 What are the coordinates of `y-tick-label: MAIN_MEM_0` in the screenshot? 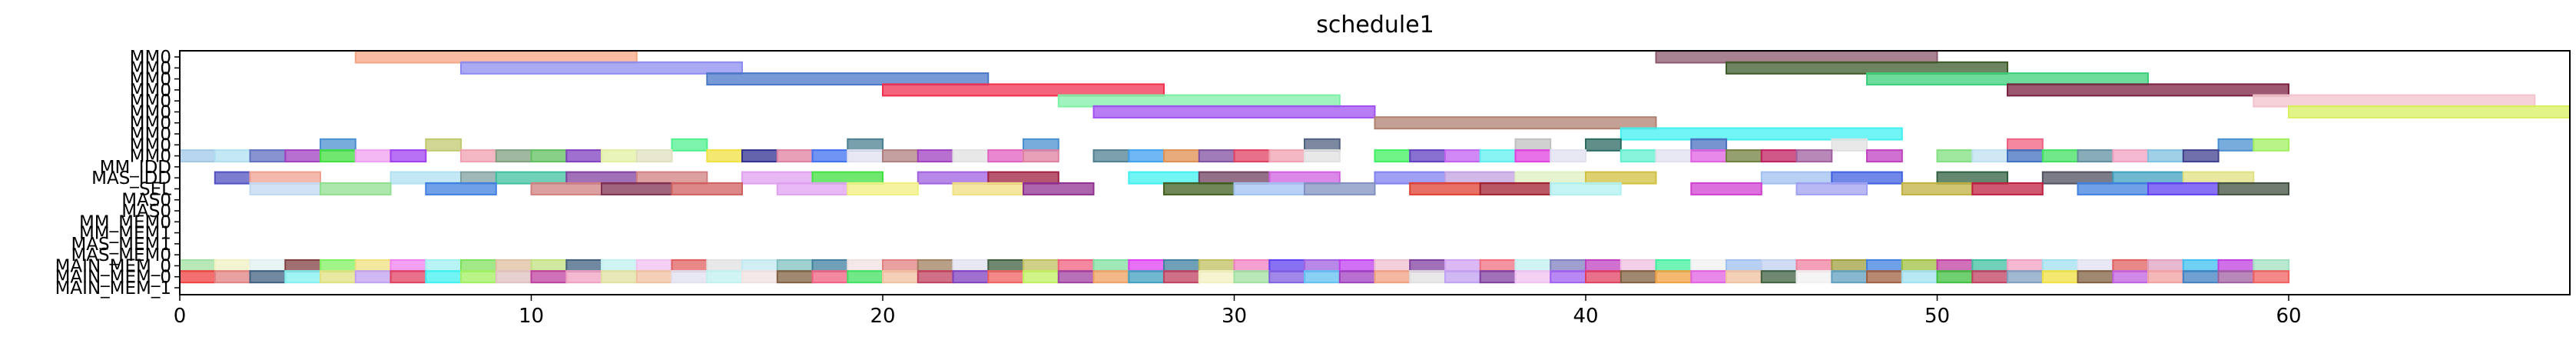 It's located at (113, 266).